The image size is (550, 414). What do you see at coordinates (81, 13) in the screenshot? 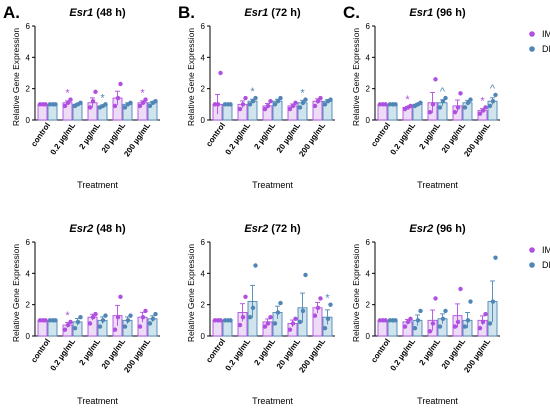
I see `gene-name: Esr1` at bounding box center [81, 13].